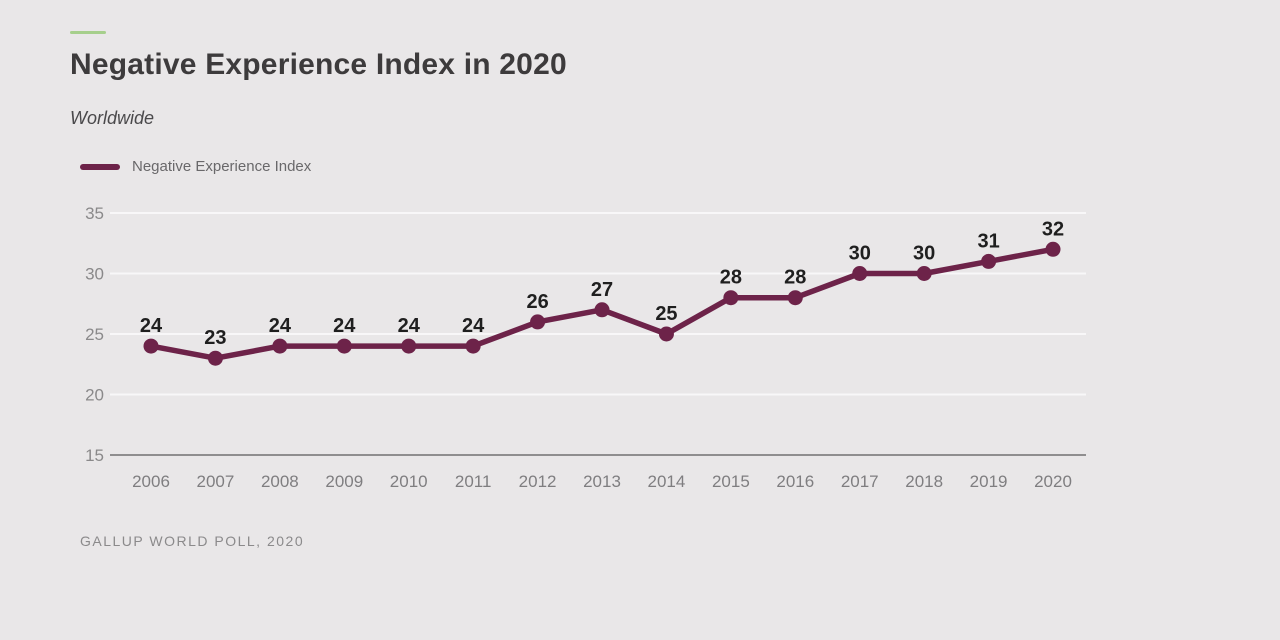 This screenshot has height=640, width=1280. What do you see at coordinates (538, 481) in the screenshot?
I see `x-tick-label: 2012` at bounding box center [538, 481].